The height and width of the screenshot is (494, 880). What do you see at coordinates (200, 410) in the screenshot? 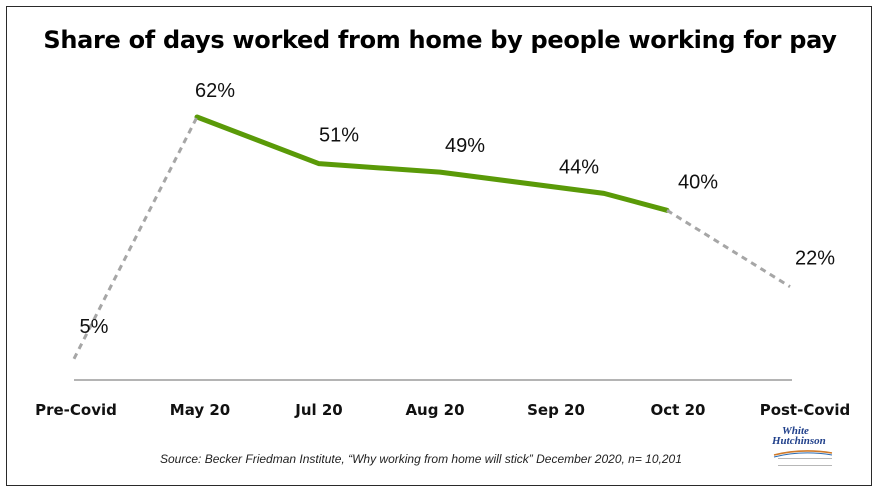
I see `x-tick-label-1: May 20` at bounding box center [200, 410].